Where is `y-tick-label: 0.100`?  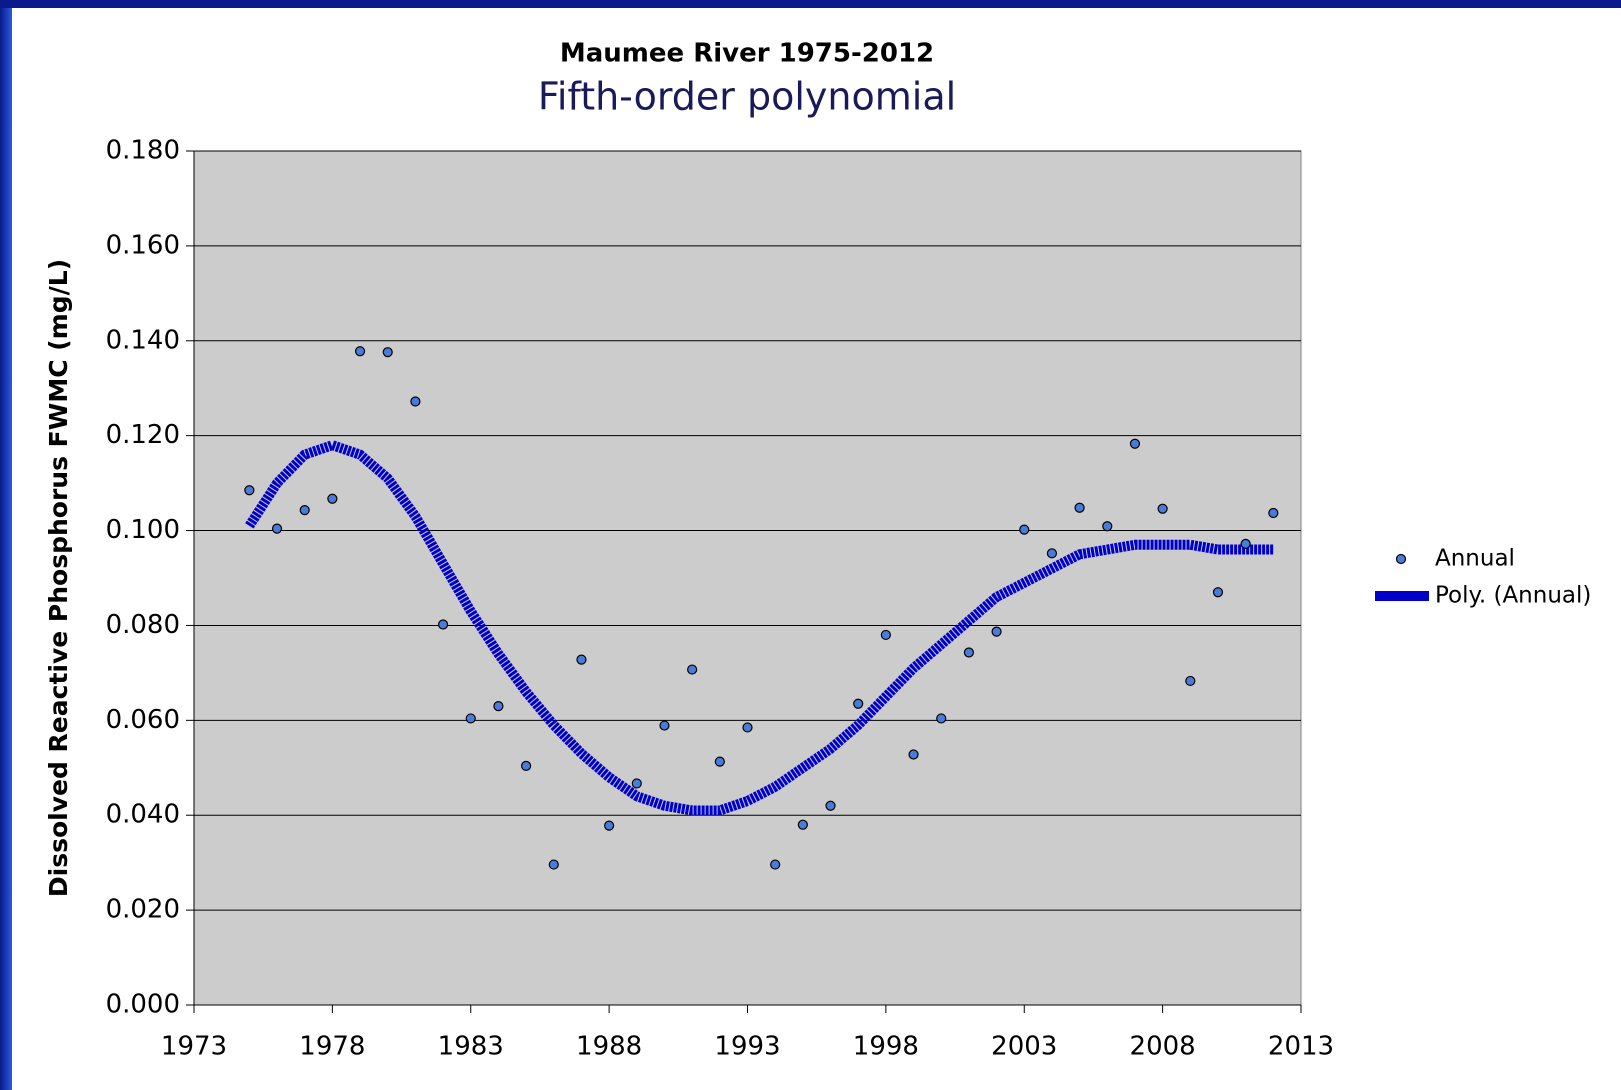
y-tick-label: 0.100 is located at coordinates (143, 530).